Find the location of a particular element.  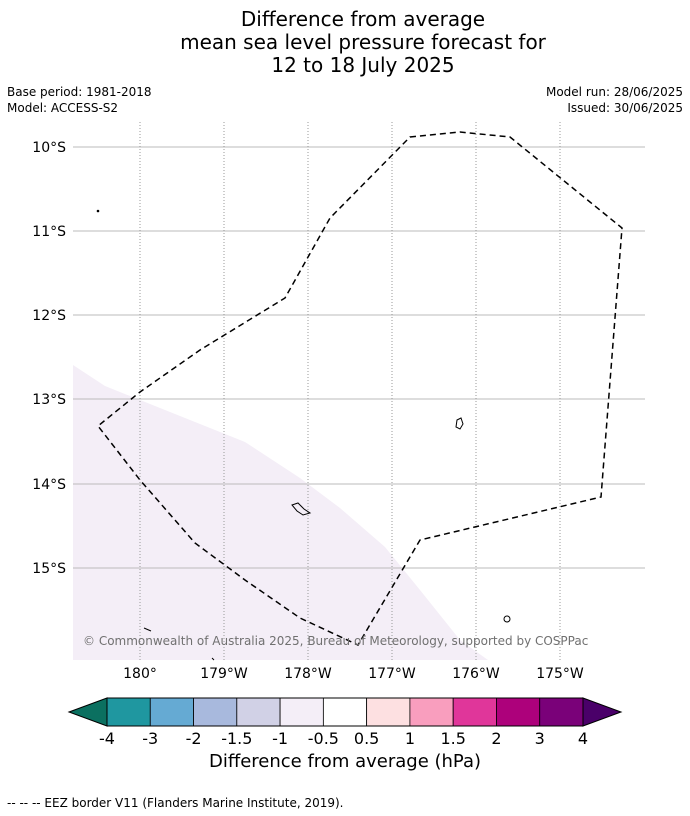

lat-label: 13°S is located at coordinates (49, 400).